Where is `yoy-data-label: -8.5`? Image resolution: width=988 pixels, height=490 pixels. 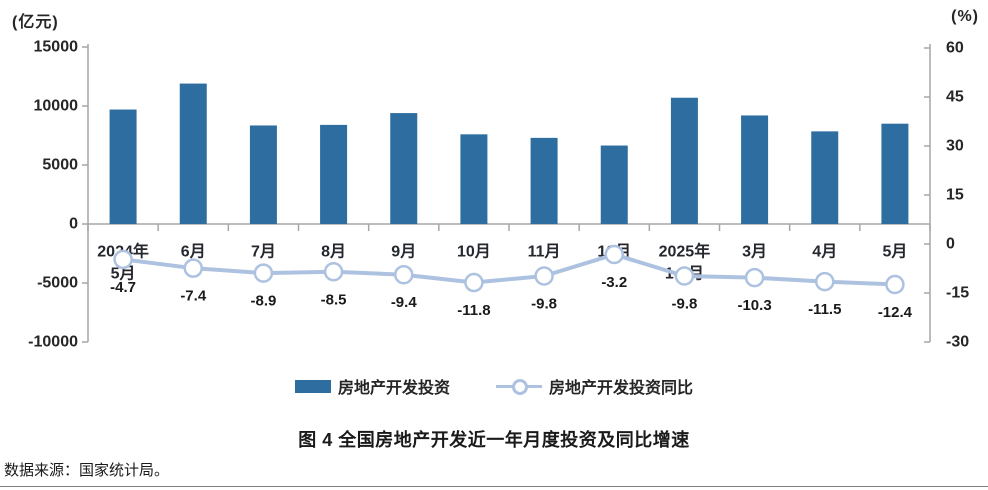 yoy-data-label: -8.5 is located at coordinates (334, 299).